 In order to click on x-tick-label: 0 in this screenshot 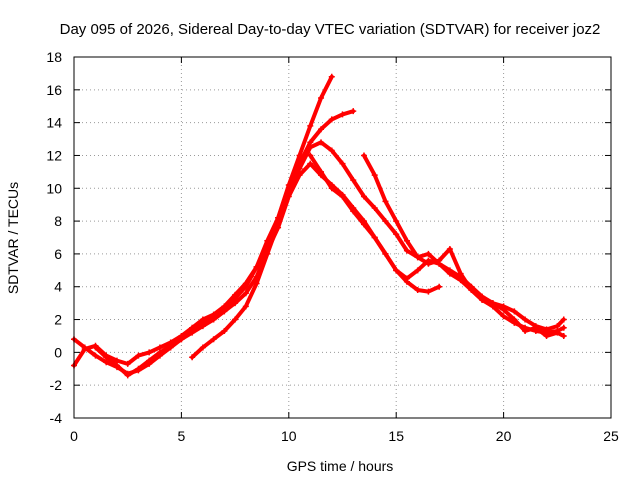, I will do `click(74, 436)`.